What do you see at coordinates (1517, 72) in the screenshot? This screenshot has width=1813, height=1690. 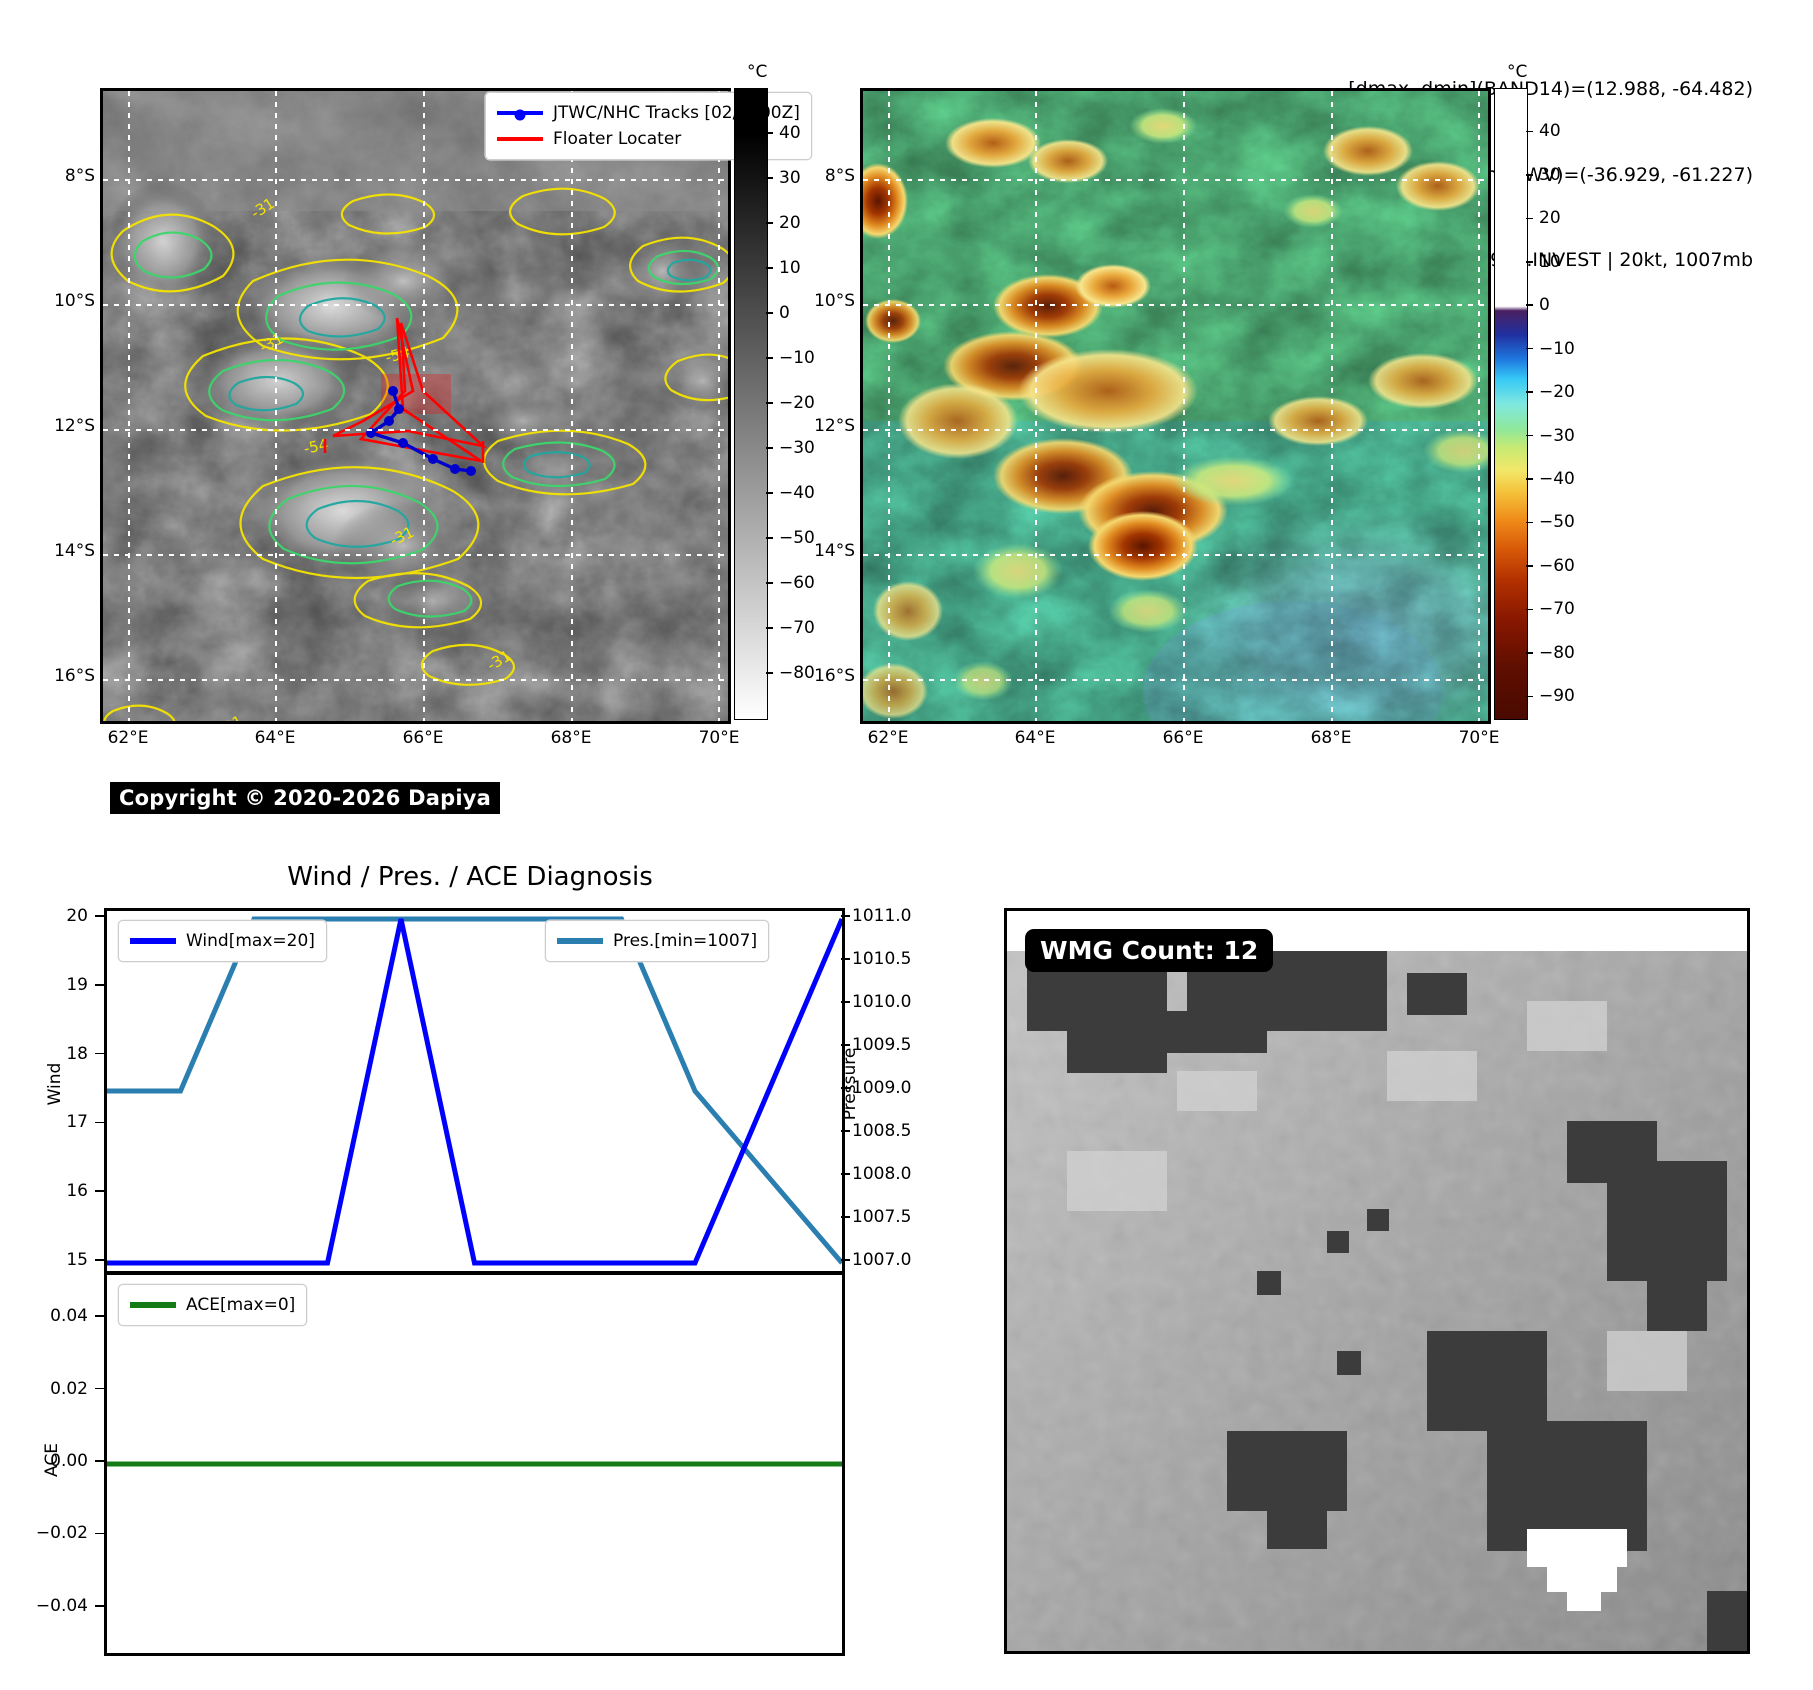 I see `awv-colorbar-unit: °C` at bounding box center [1517, 72].